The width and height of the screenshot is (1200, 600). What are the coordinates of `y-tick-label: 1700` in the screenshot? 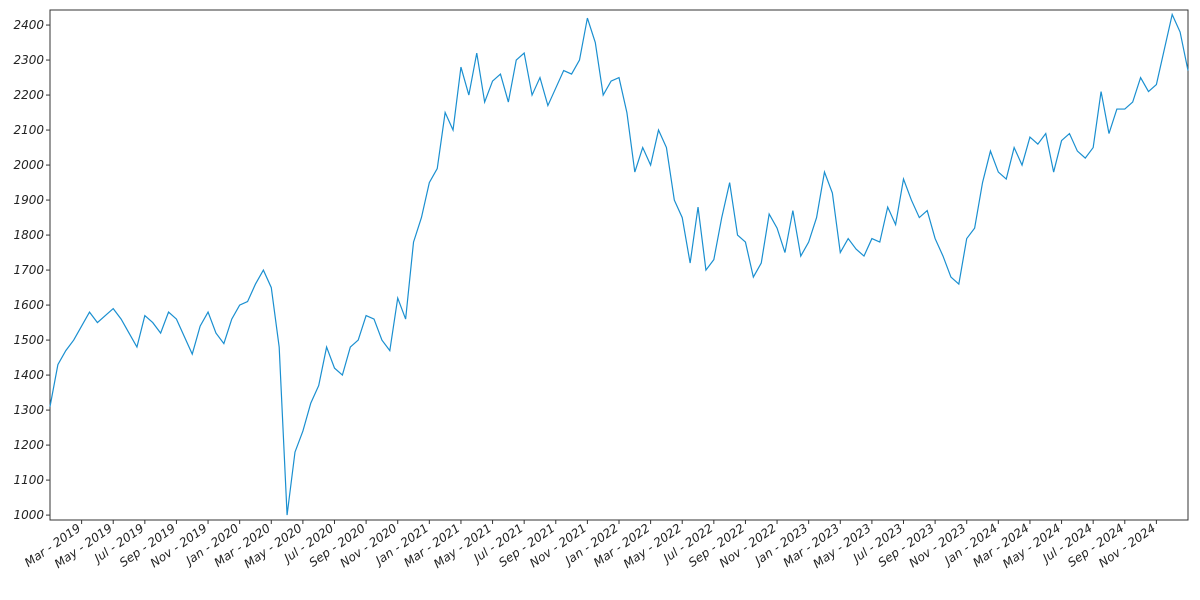 It's located at (28, 270).